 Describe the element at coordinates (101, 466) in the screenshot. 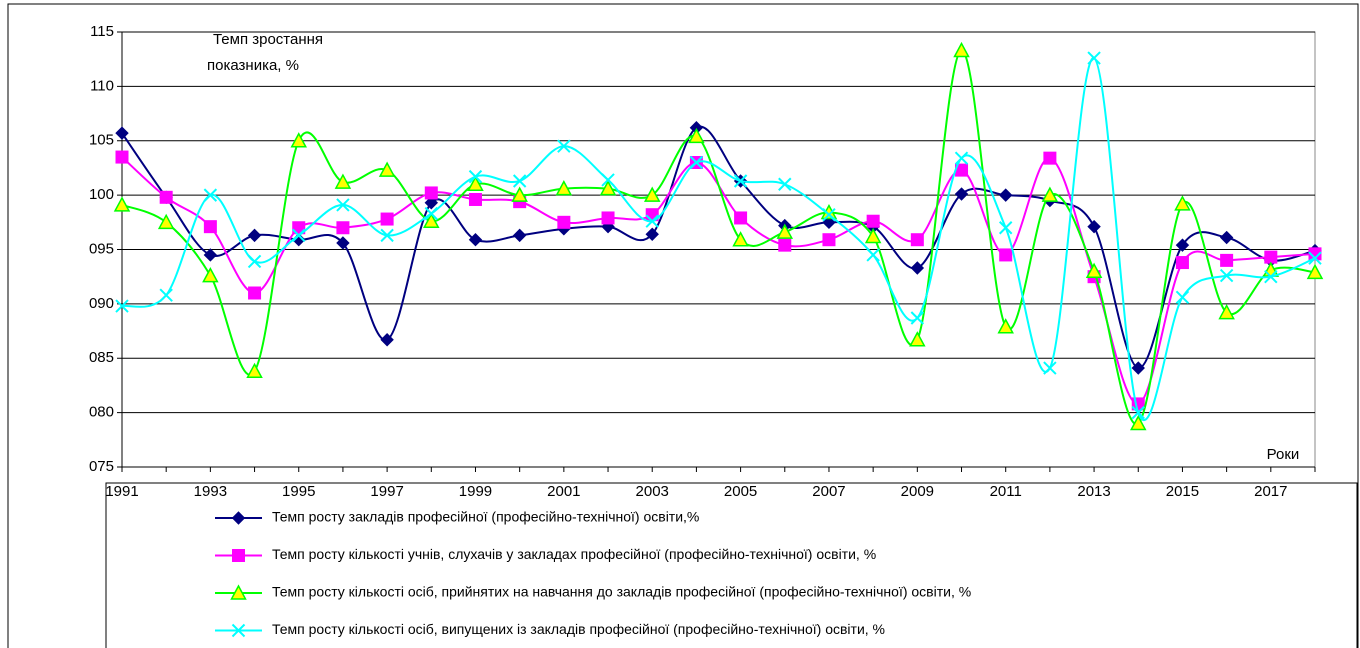

I see `y-tick-label: 075` at that location.